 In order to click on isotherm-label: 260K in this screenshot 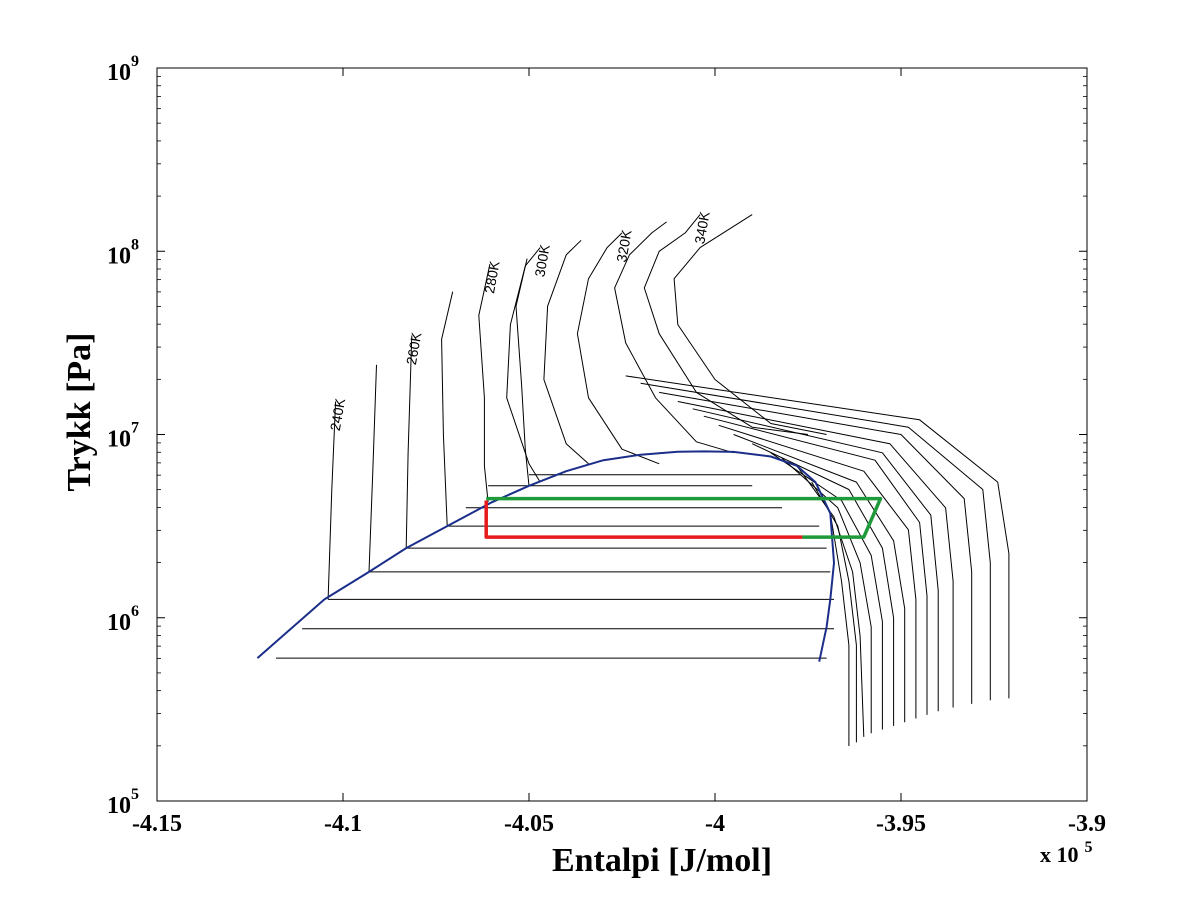, I will do `click(414, 348)`.